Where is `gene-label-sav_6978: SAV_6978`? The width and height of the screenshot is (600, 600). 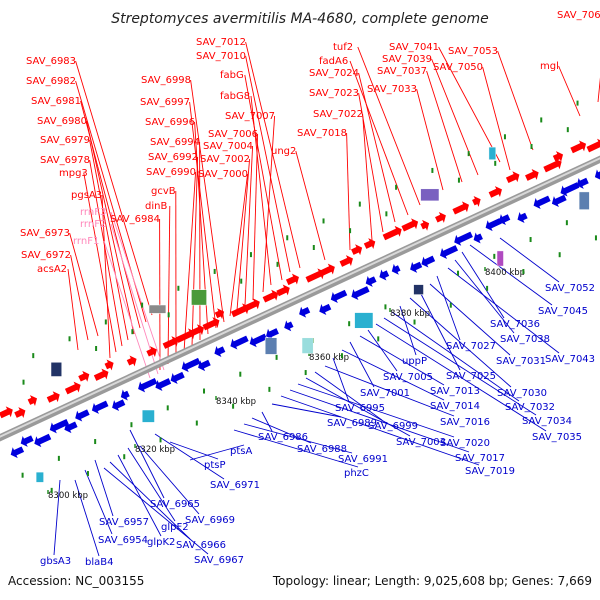 gene-label-sav_6978: SAV_6978 is located at coordinates (65, 160).